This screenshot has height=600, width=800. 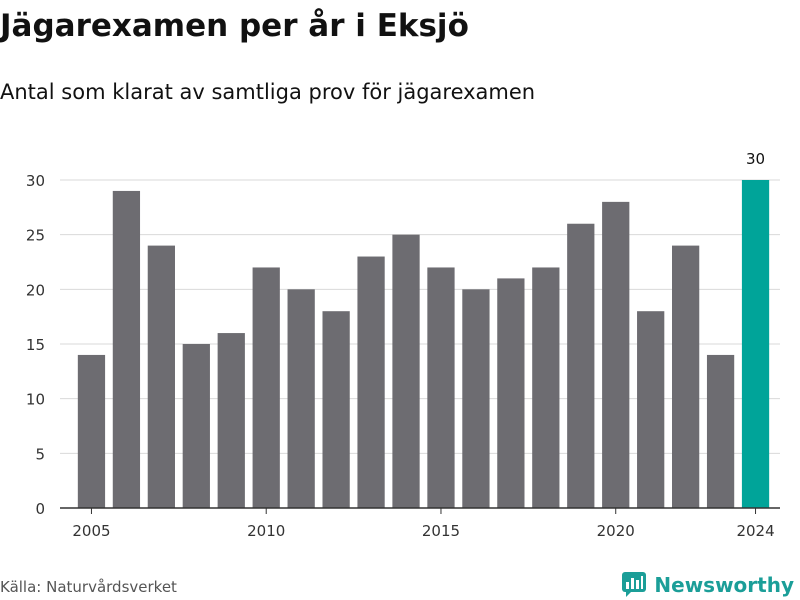 I want to click on brand-logo: Newsworthy, so click(x=708, y=585).